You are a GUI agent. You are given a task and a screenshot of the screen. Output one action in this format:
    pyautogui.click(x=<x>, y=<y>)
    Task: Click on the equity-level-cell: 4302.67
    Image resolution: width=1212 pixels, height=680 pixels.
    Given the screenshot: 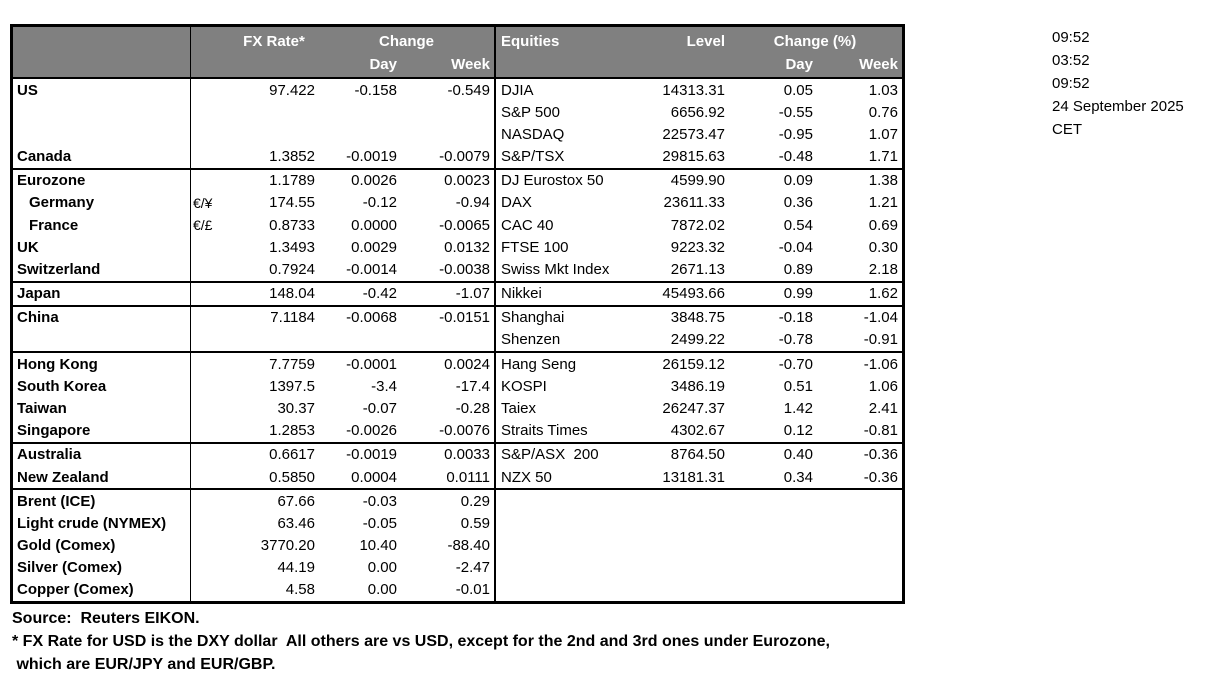 What is the action you would take?
    pyautogui.click(x=697, y=431)
    